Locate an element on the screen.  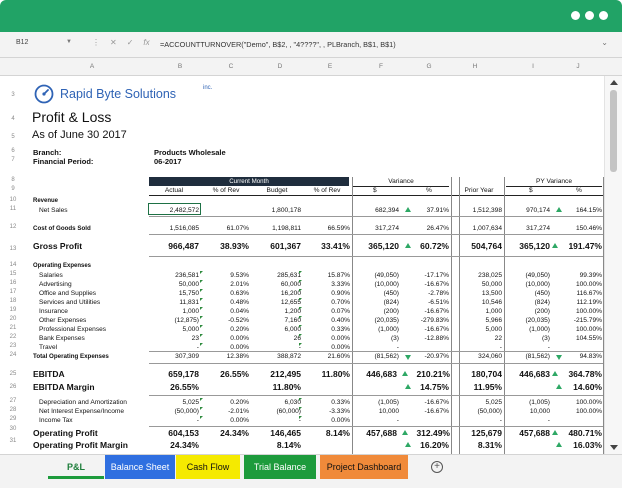
col-header-a: A is located at coordinates (92, 66).